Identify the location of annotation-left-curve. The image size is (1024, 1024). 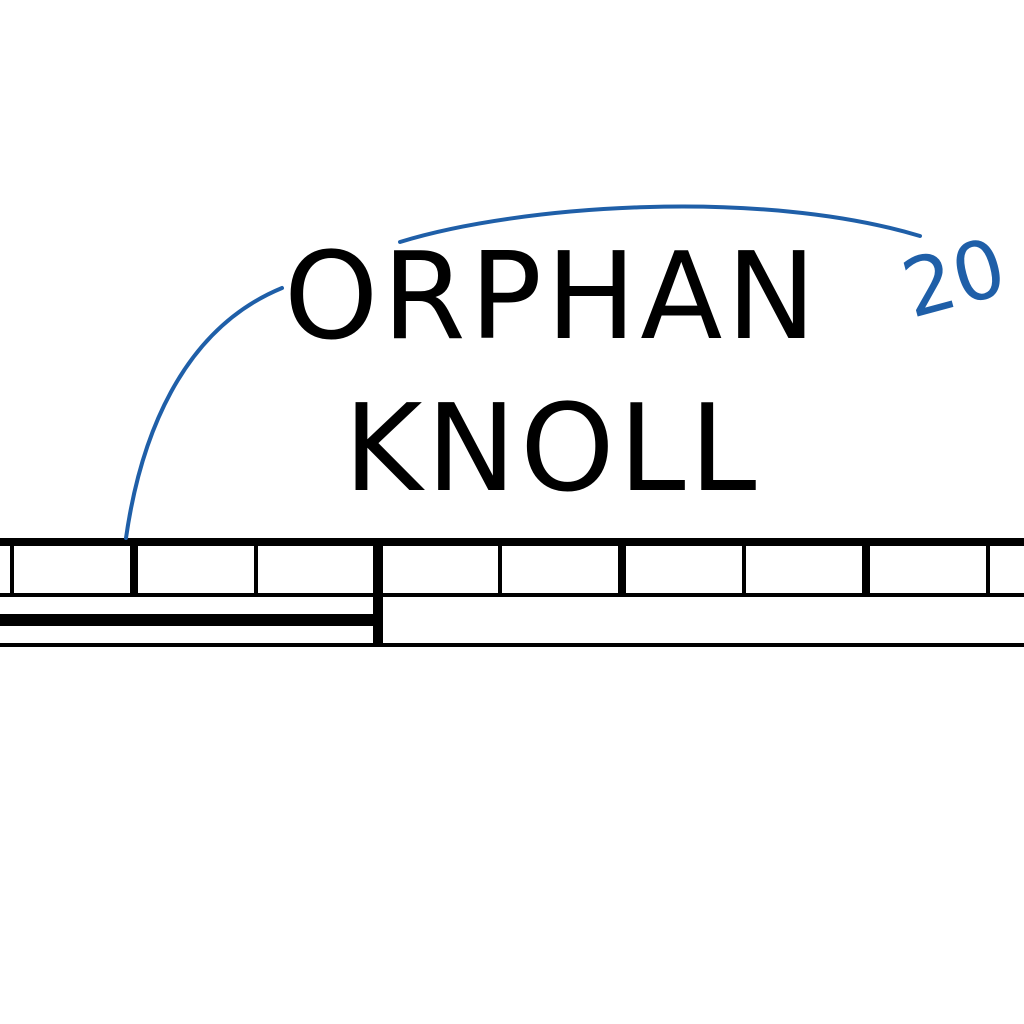
(204, 413).